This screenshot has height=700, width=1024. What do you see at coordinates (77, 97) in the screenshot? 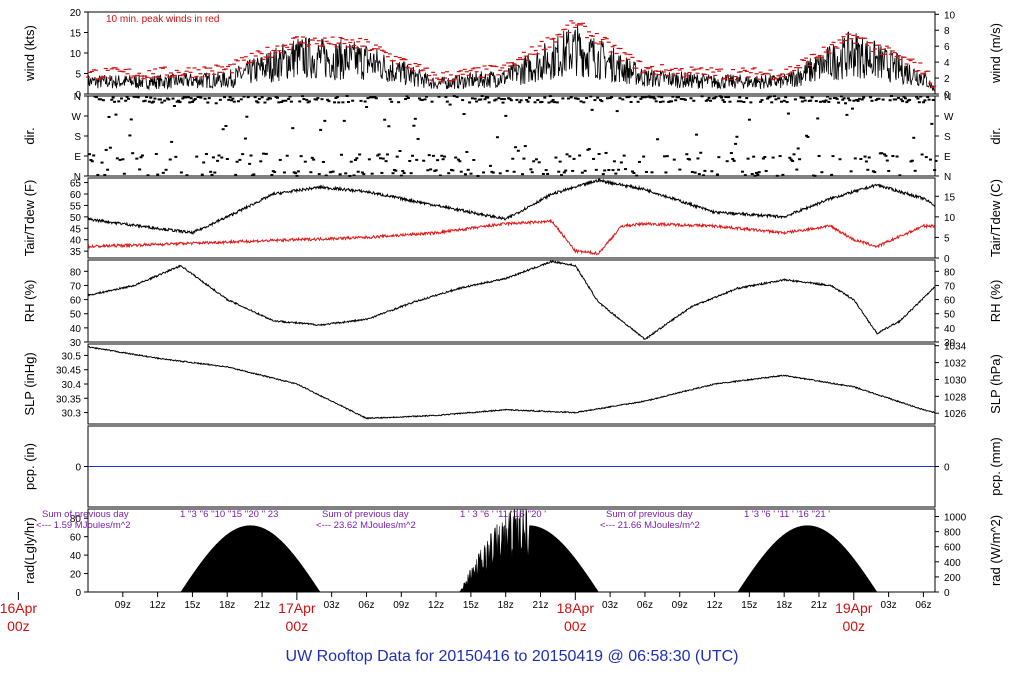
I see `y-tick-label: N` at bounding box center [77, 97].